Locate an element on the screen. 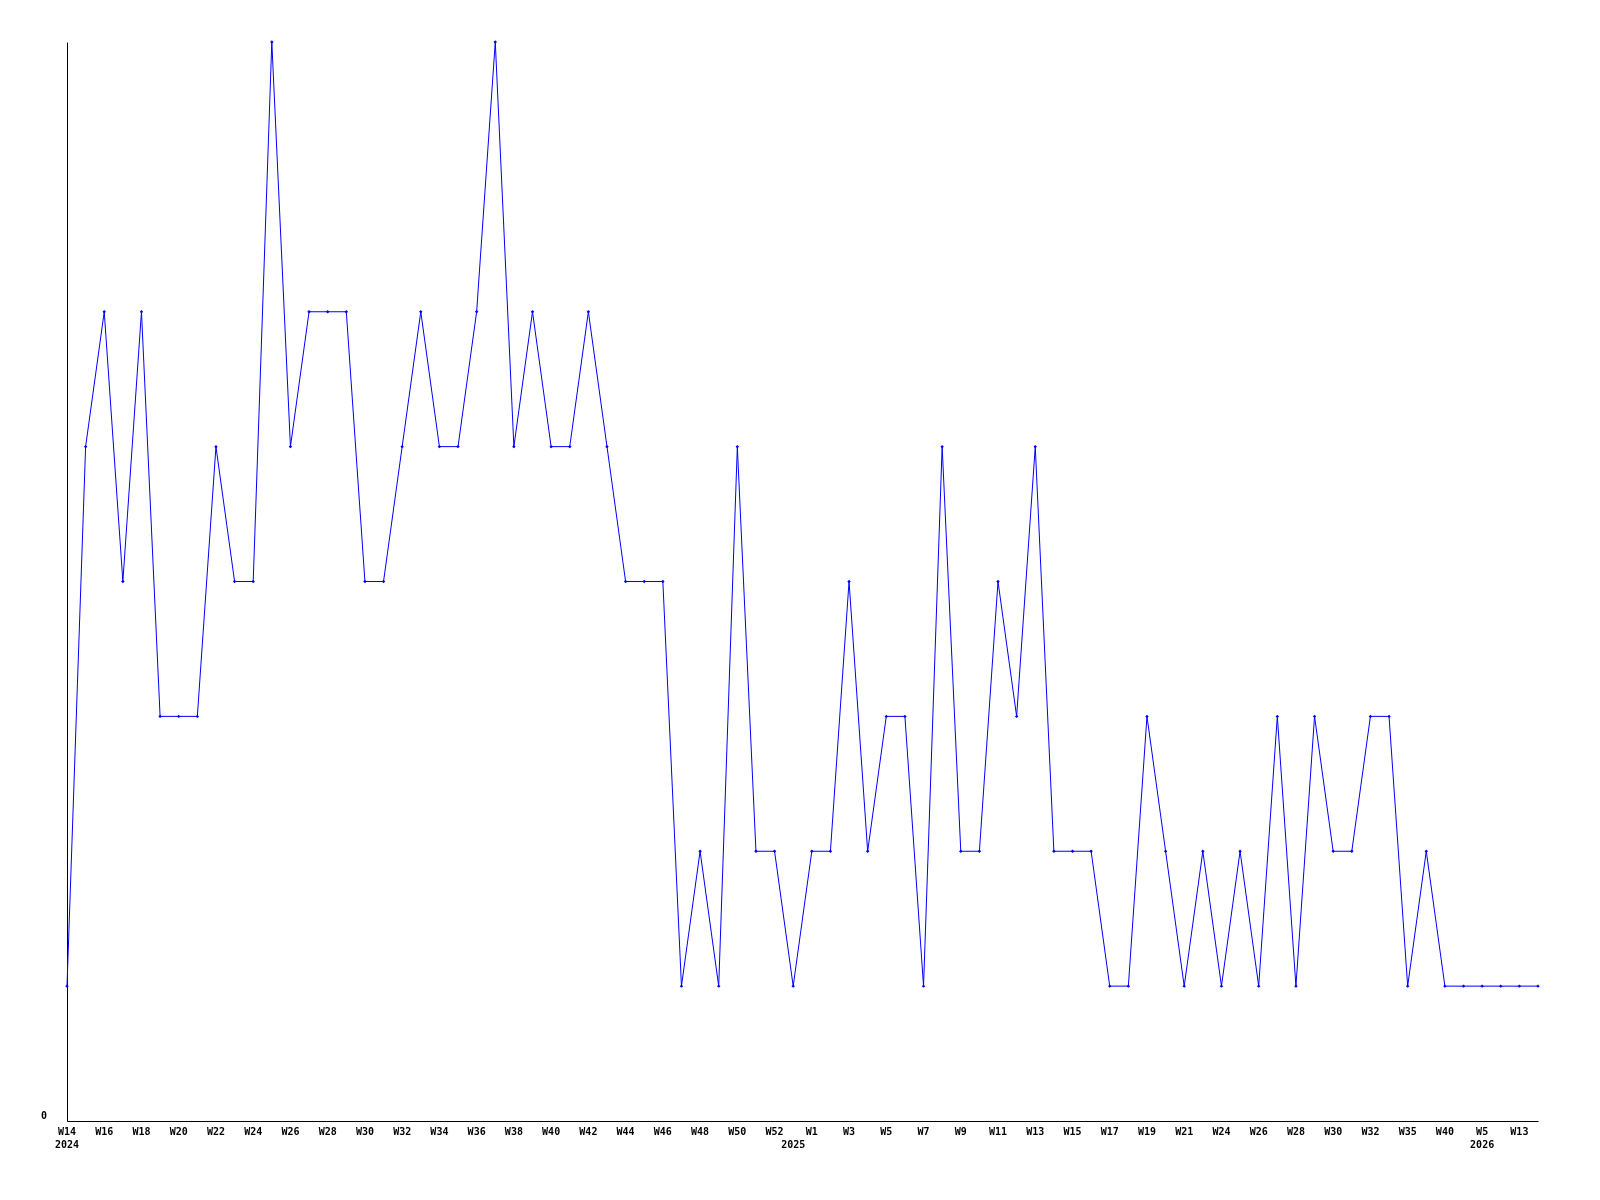 The image size is (1600, 1200). x-tick-label: W35 is located at coordinates (1407, 1131).